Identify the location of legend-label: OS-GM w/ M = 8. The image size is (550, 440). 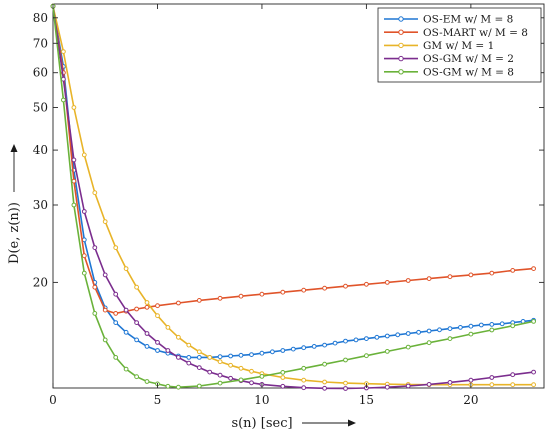
(468, 72).